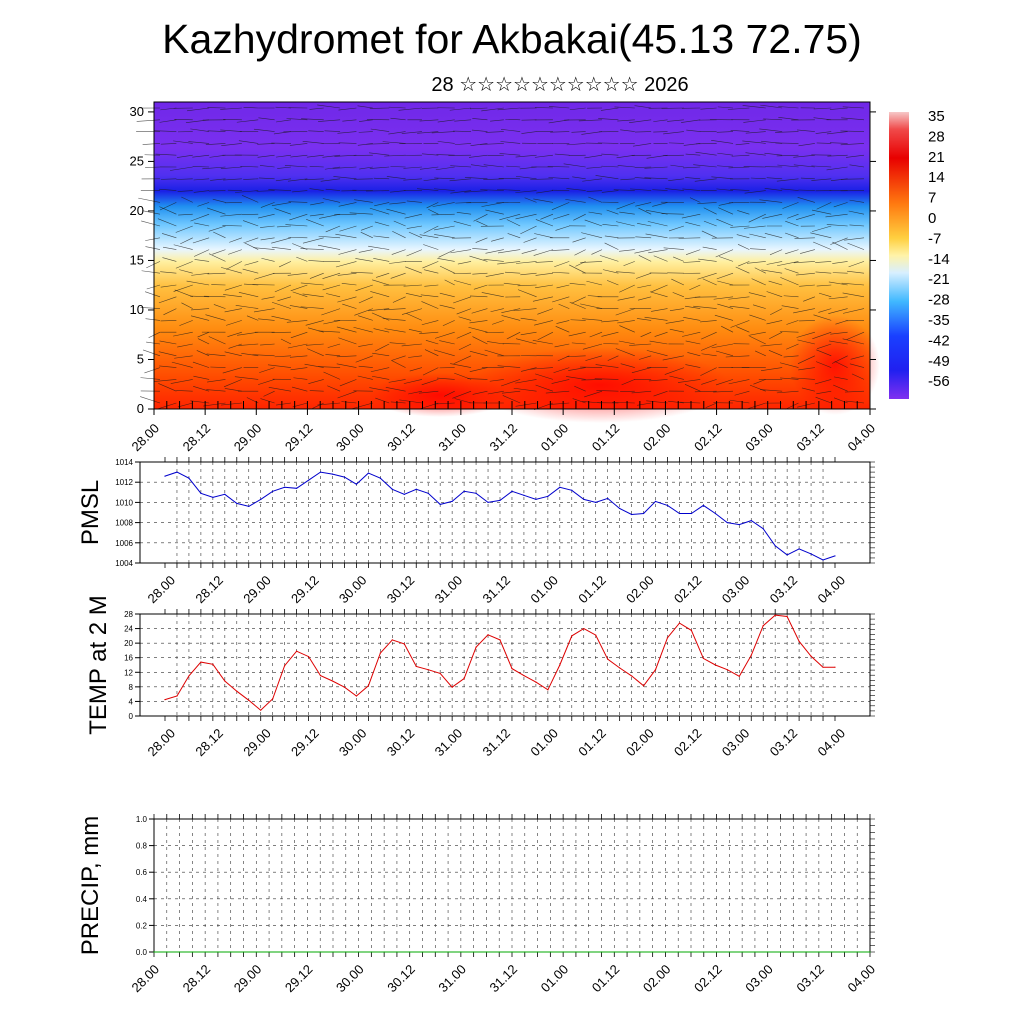 The height and width of the screenshot is (1024, 1024). I want to click on x-tick-label: 30.12, so click(401, 438).